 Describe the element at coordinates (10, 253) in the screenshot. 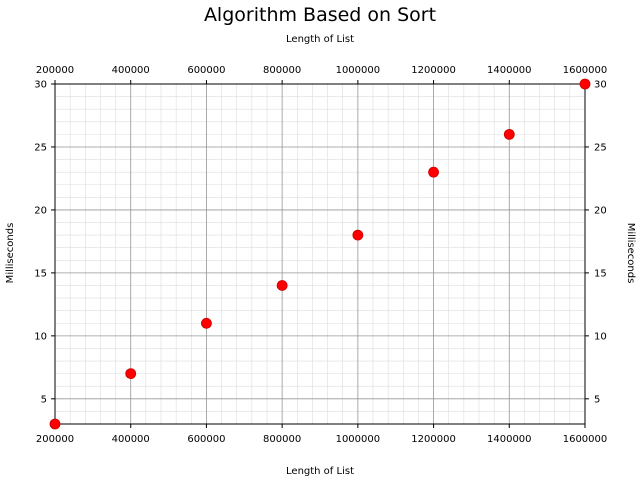

I see `y-axis-left-label: Milliseconds` at that location.